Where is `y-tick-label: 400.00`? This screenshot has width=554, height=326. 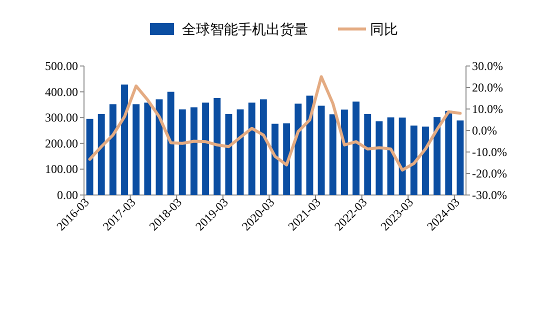 y-tick-label: 400.00 is located at coordinates (61, 91).